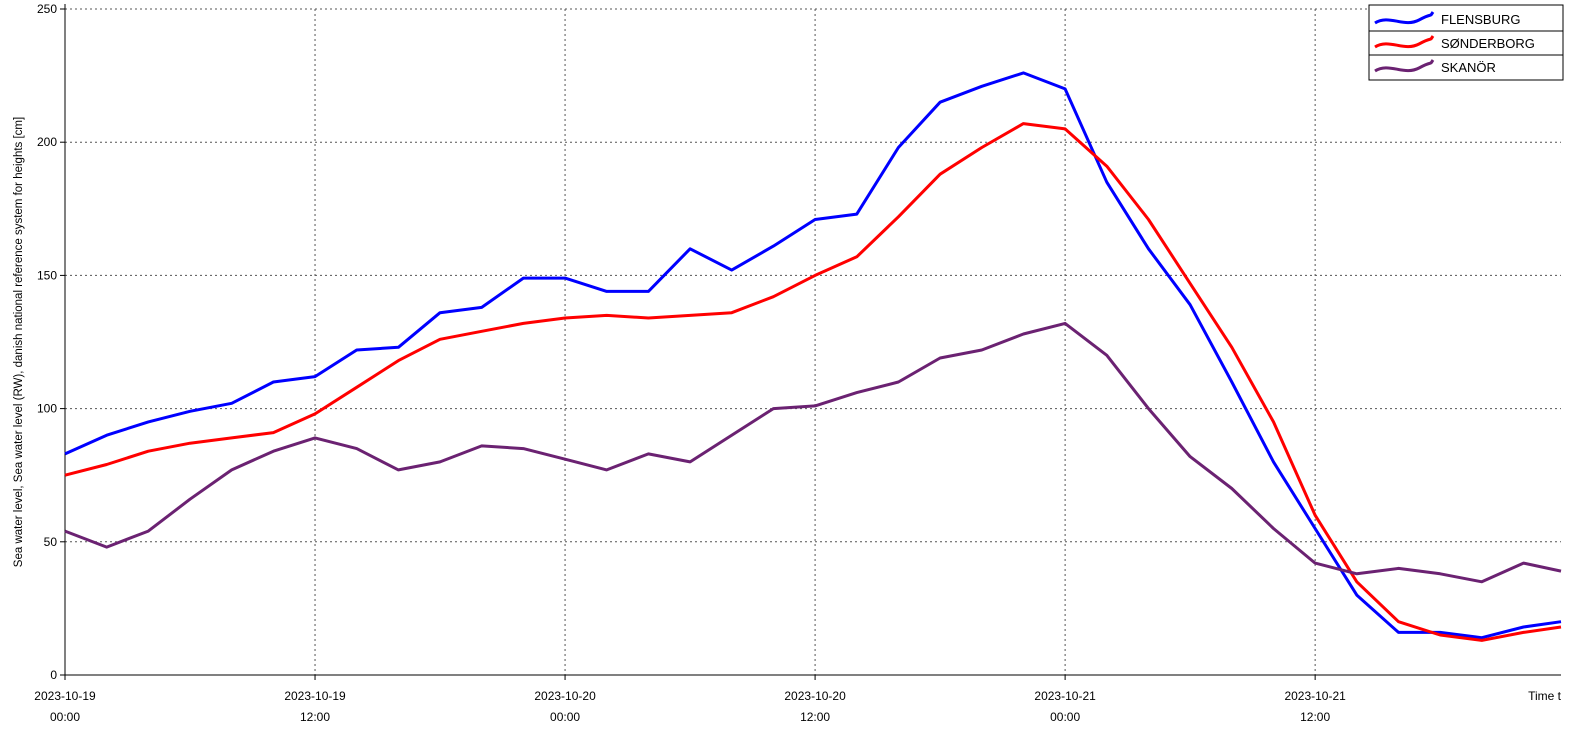  I want to click on legend: FLENSBURG SØNDERBORG SKANÖR, so click(1466, 42).